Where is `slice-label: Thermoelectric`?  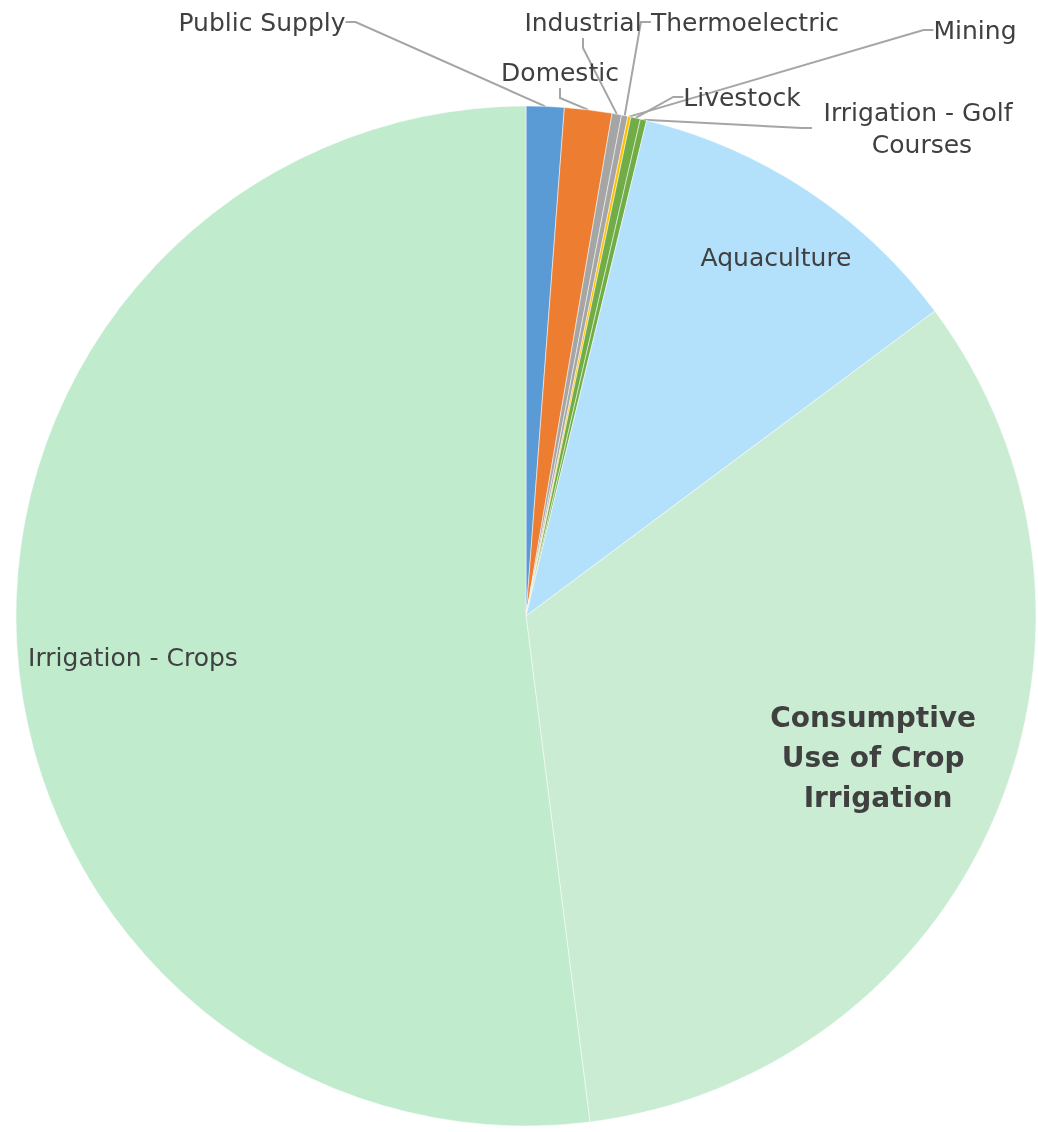 slice-label: Thermoelectric is located at coordinates (744, 22).